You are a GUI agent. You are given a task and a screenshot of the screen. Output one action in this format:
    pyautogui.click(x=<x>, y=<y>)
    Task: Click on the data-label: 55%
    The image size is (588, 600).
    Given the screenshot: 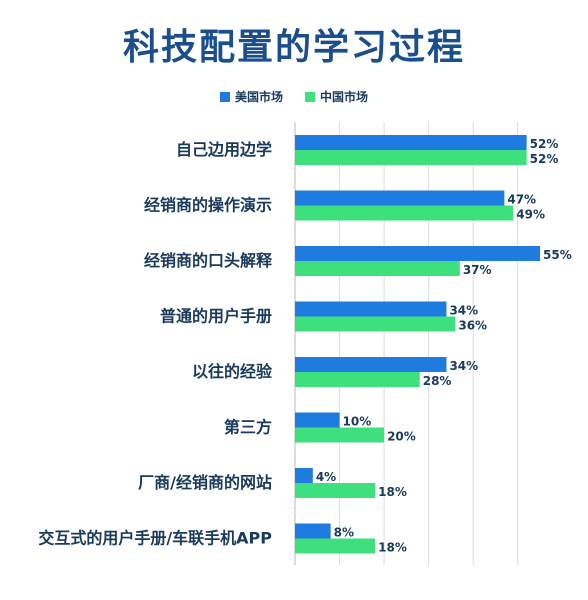 What is the action you would take?
    pyautogui.click(x=557, y=255)
    